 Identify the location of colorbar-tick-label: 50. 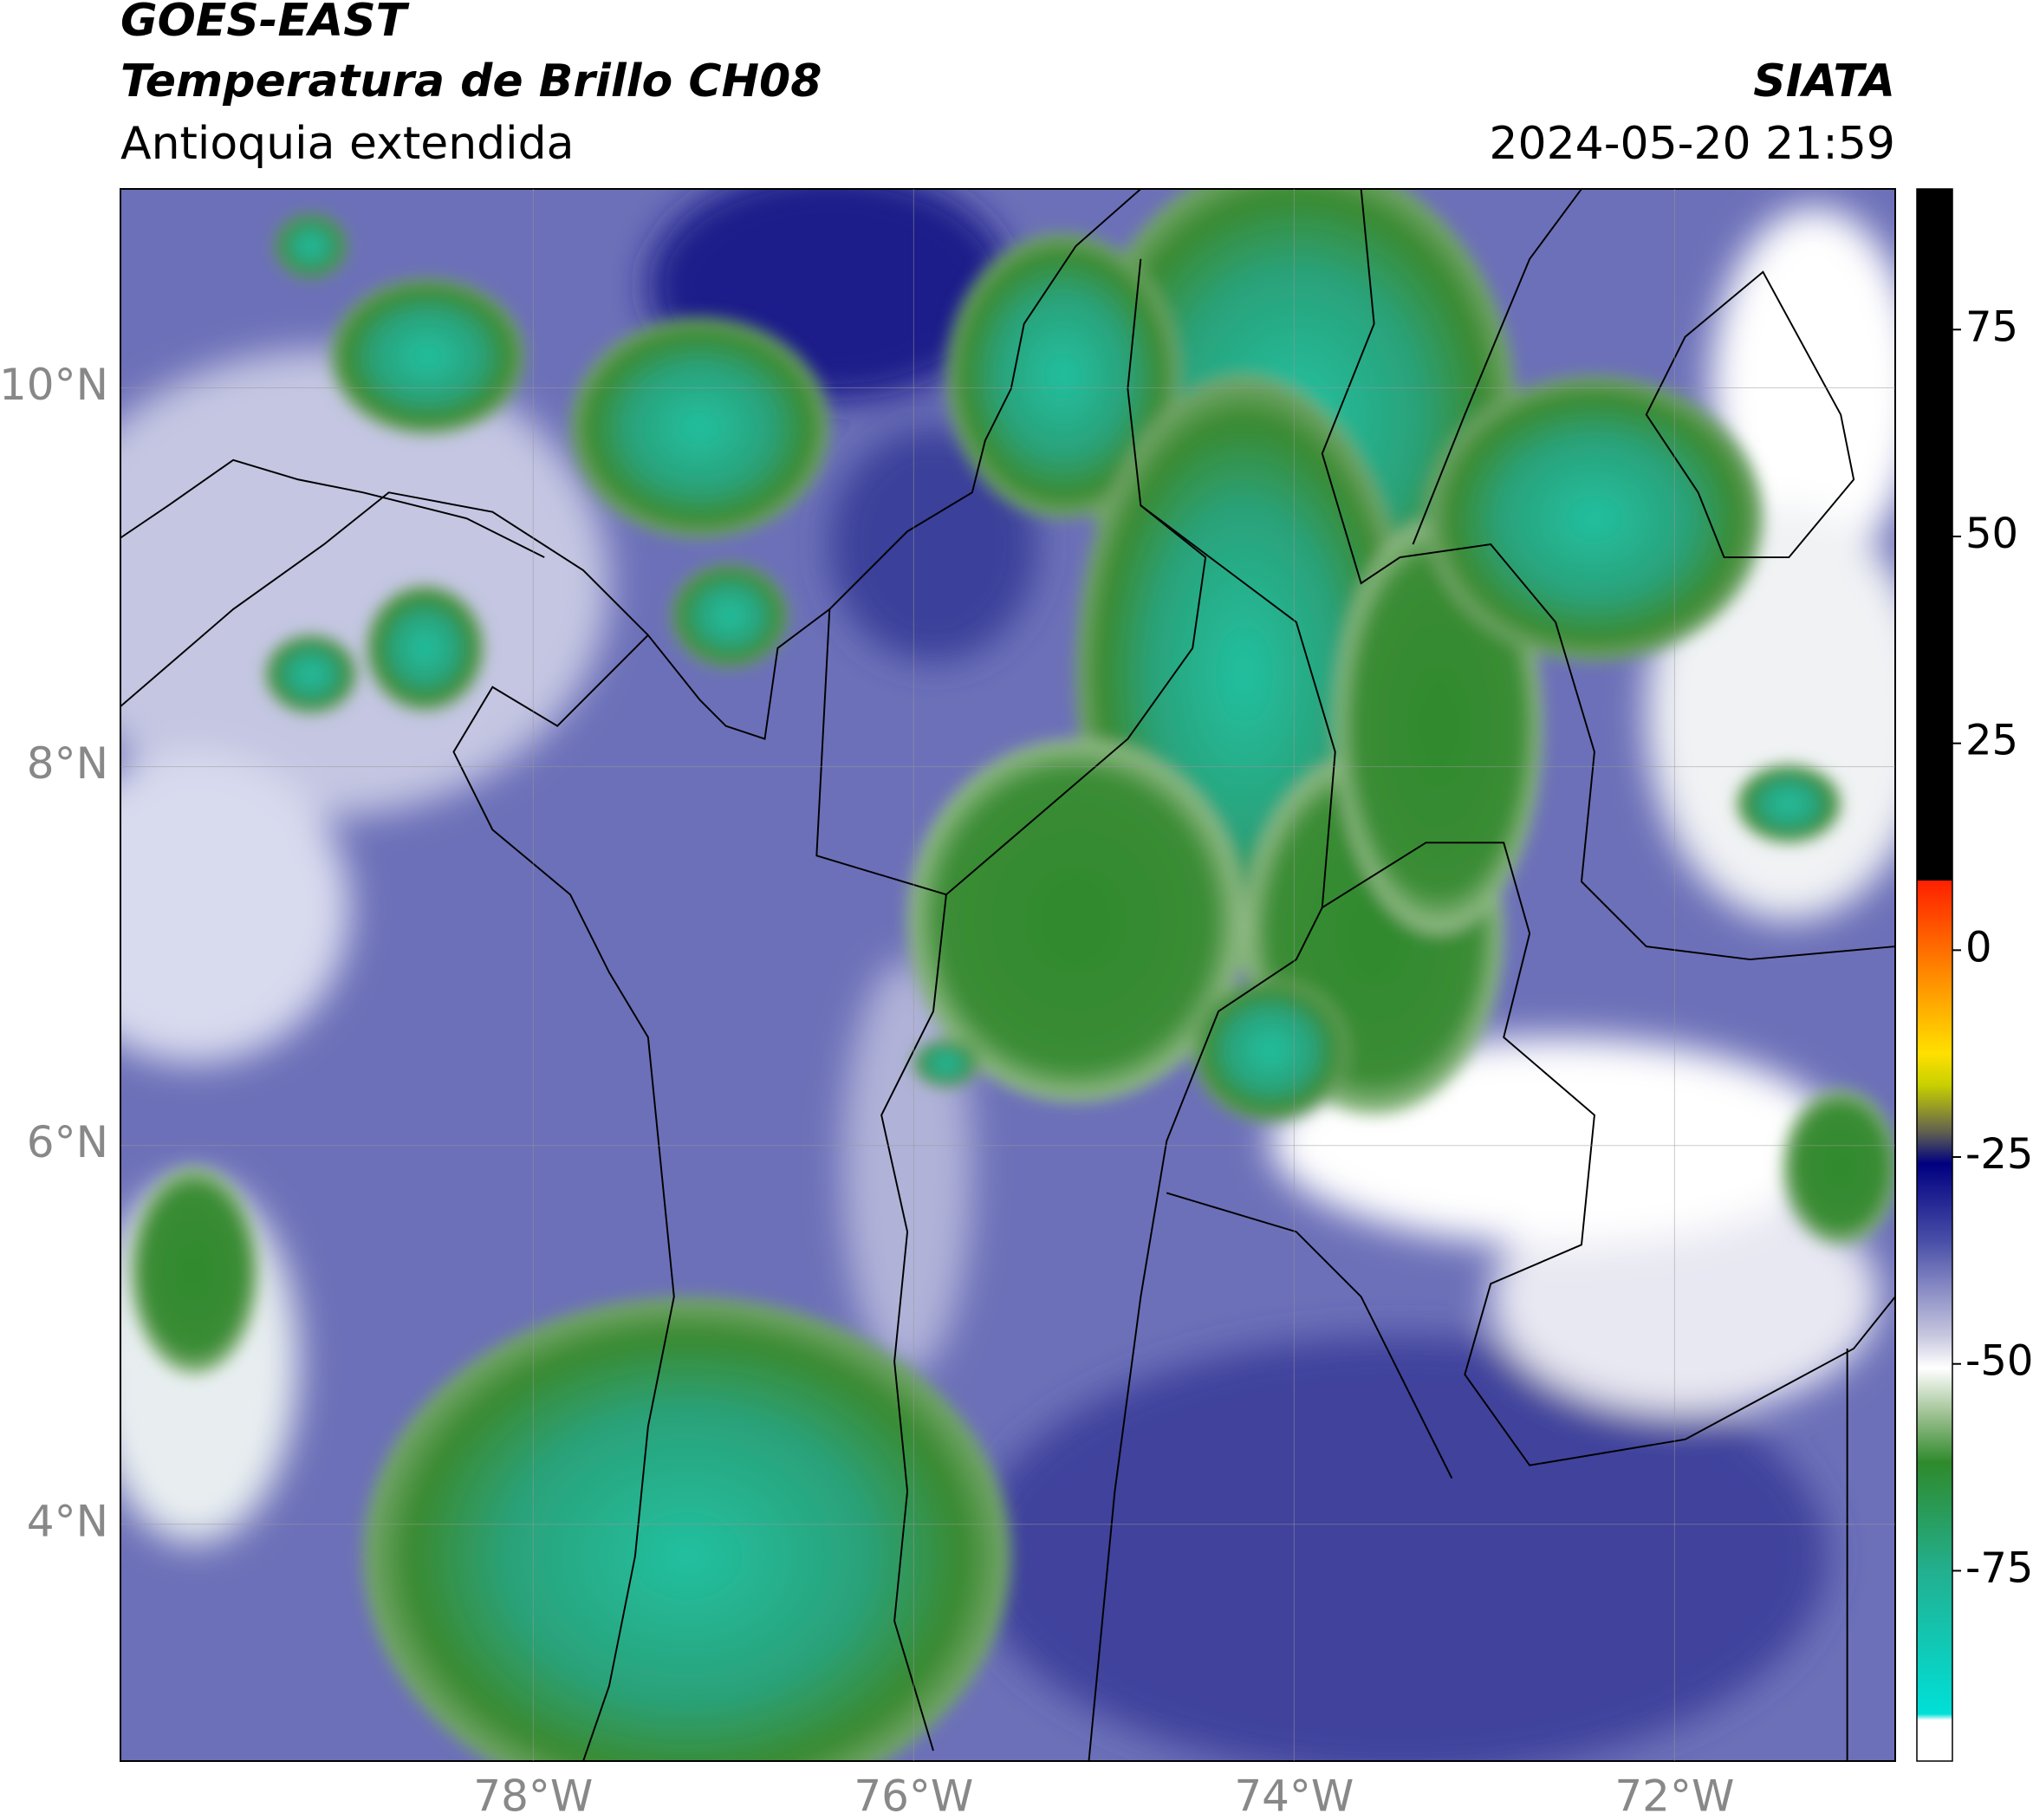
(1991, 534).